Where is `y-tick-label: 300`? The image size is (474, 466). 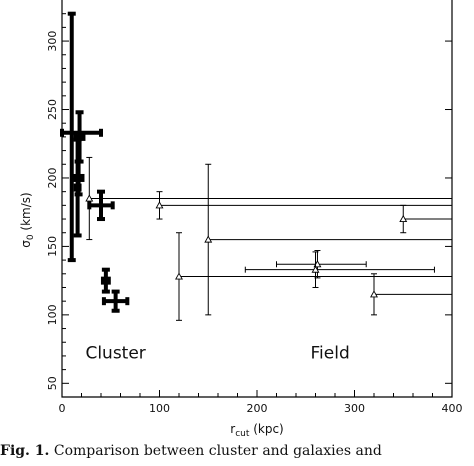 y-tick-label: 300 is located at coordinates (52, 41).